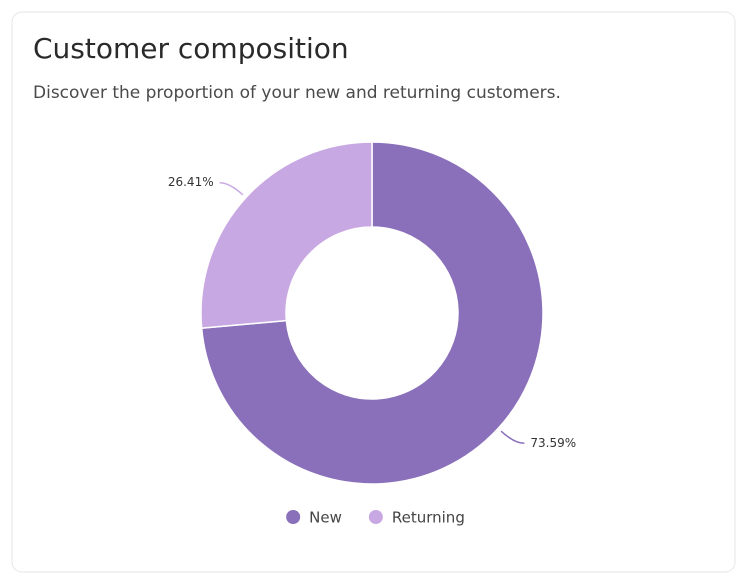  I want to click on legend-item: New, so click(314, 518).